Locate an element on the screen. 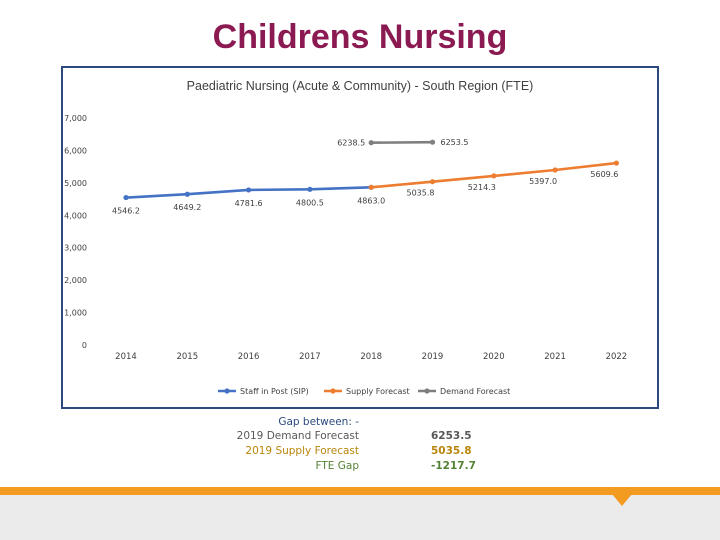  data-label-supply-forecast: 5035.8 is located at coordinates (421, 193).